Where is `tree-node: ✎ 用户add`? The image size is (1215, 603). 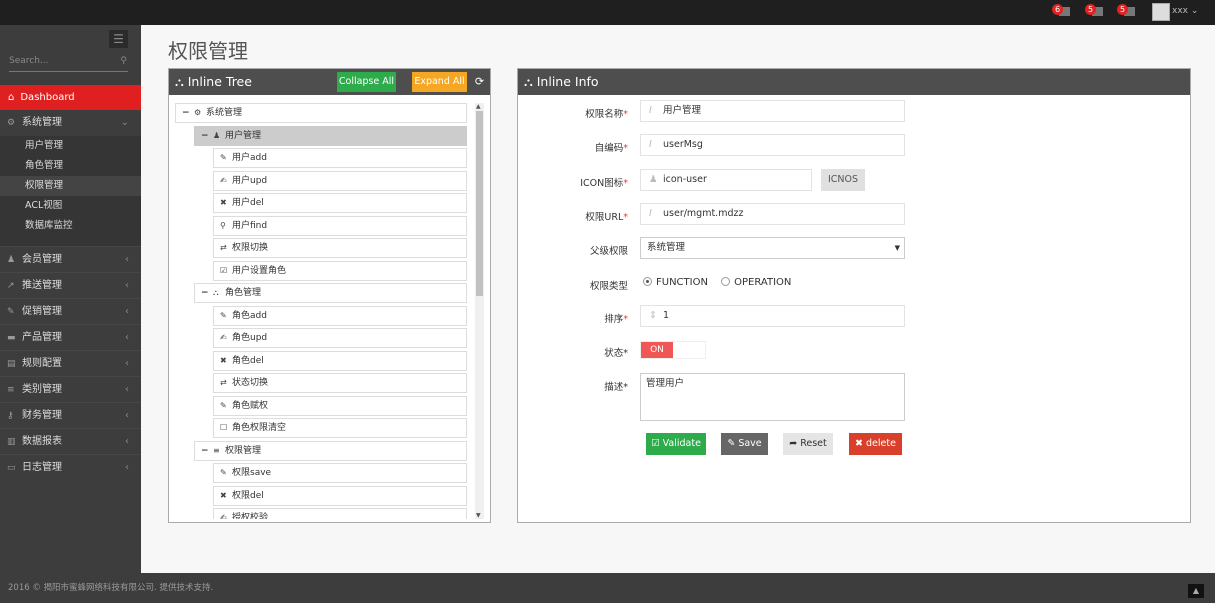
tree-node: ✎ 用户add is located at coordinates (340, 158).